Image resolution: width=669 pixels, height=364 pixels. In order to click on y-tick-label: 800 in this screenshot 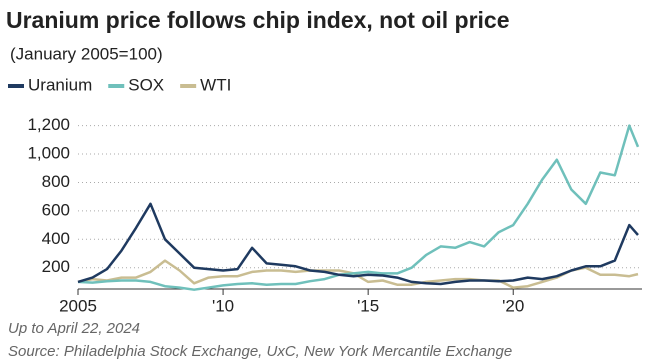, I will do `click(56, 181)`.